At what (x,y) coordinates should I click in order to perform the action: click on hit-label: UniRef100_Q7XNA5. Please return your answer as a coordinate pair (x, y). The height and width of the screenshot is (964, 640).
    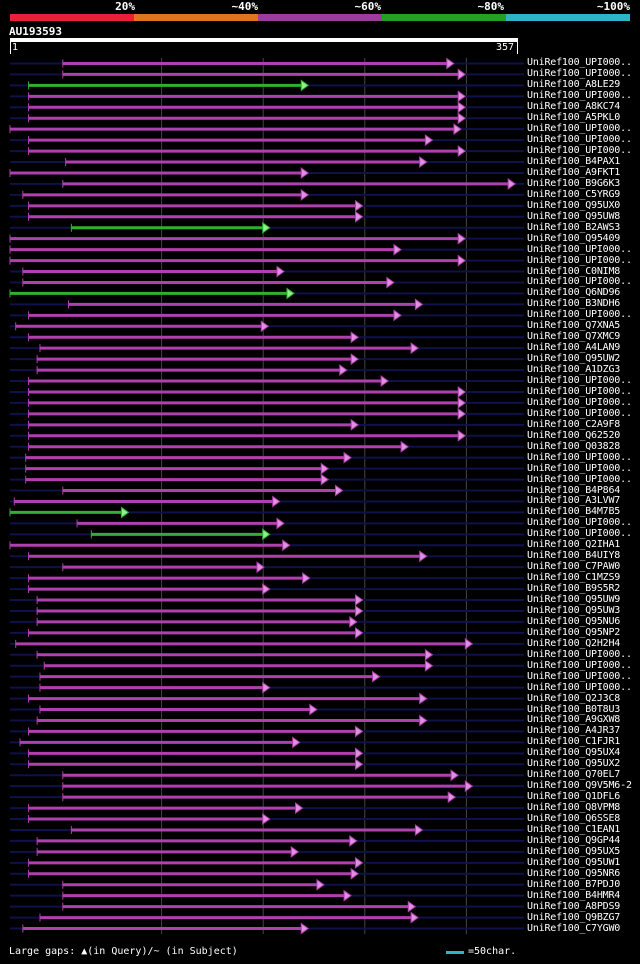
    Looking at the image, I should click on (574, 326).